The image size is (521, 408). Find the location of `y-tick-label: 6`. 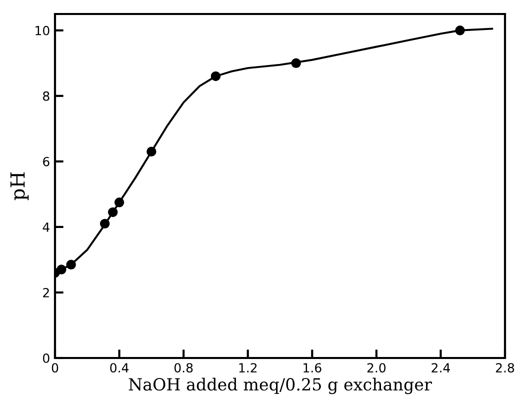

y-tick-label: 6 is located at coordinates (46, 161).